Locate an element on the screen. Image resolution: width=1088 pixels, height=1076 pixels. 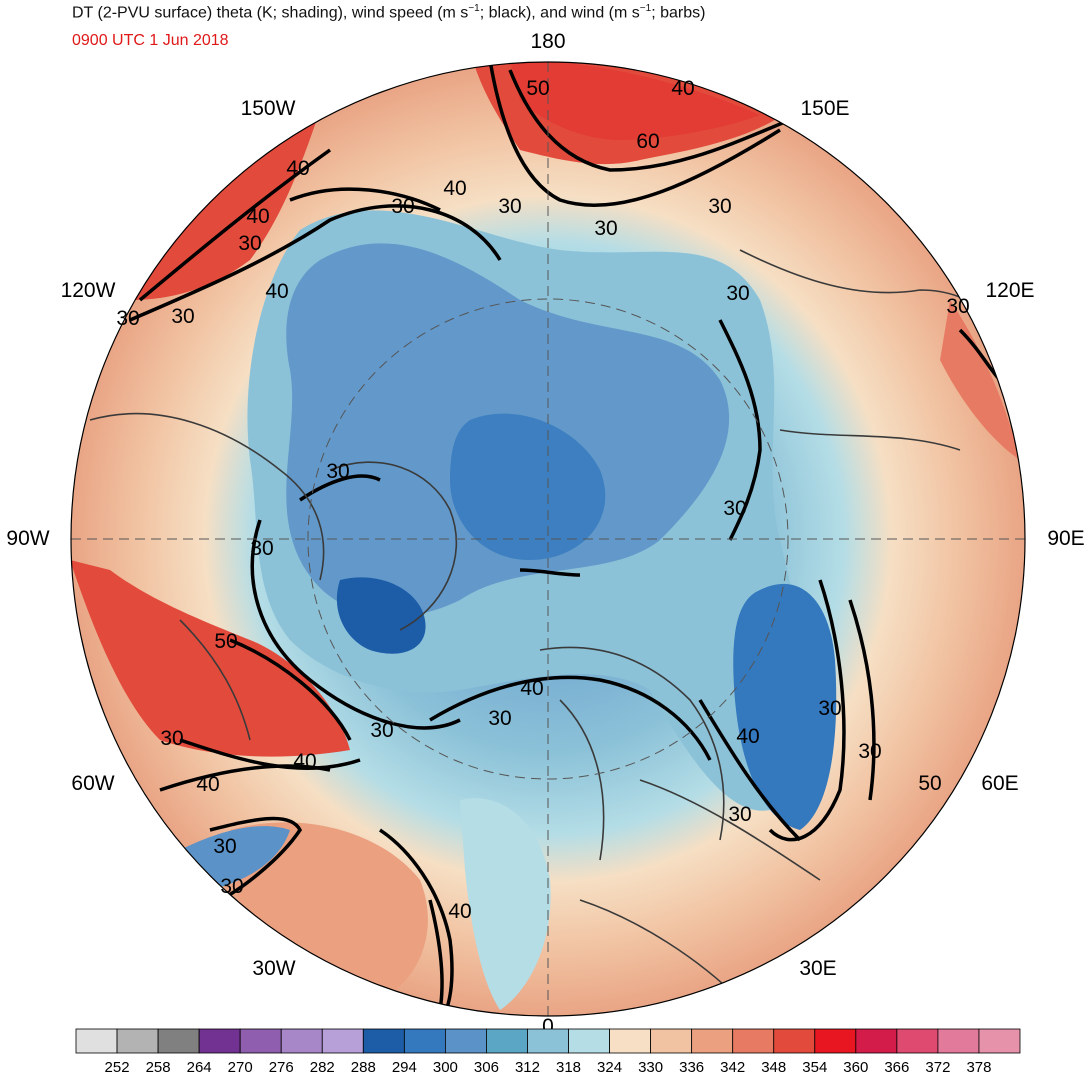
lon-label-30e: 30E is located at coordinates (817, 968).